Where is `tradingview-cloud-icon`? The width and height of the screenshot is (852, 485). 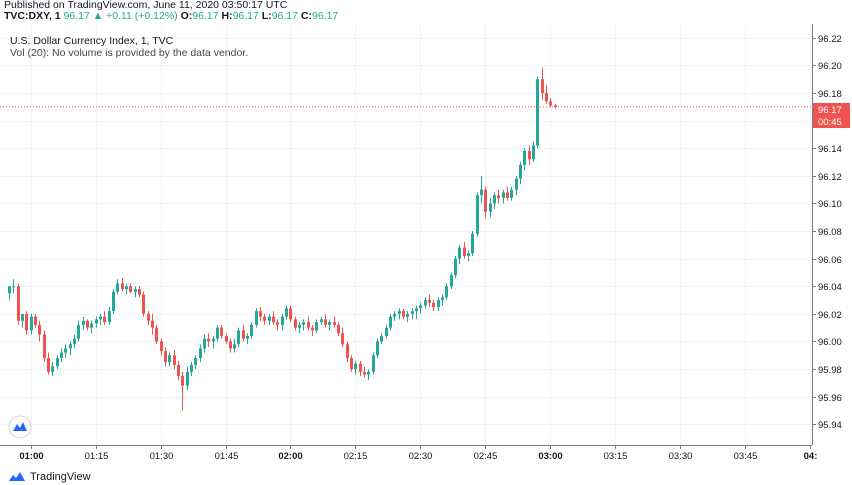
tradingview-cloud-icon is located at coordinates (20, 426).